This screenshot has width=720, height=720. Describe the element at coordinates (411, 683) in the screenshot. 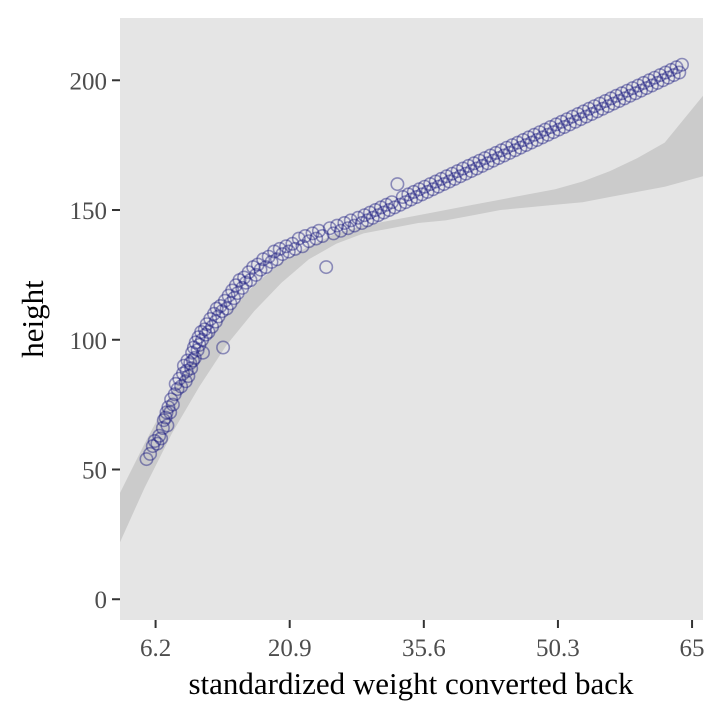

I see `x-axis-title: standardized weight converted back` at that location.